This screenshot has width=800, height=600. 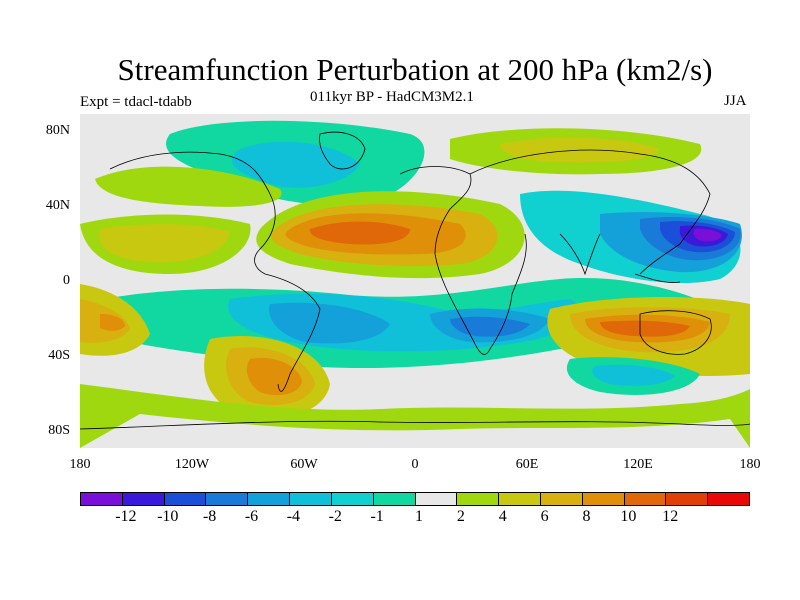 I want to click on colorbar-label-0: -12, so click(x=126, y=516).